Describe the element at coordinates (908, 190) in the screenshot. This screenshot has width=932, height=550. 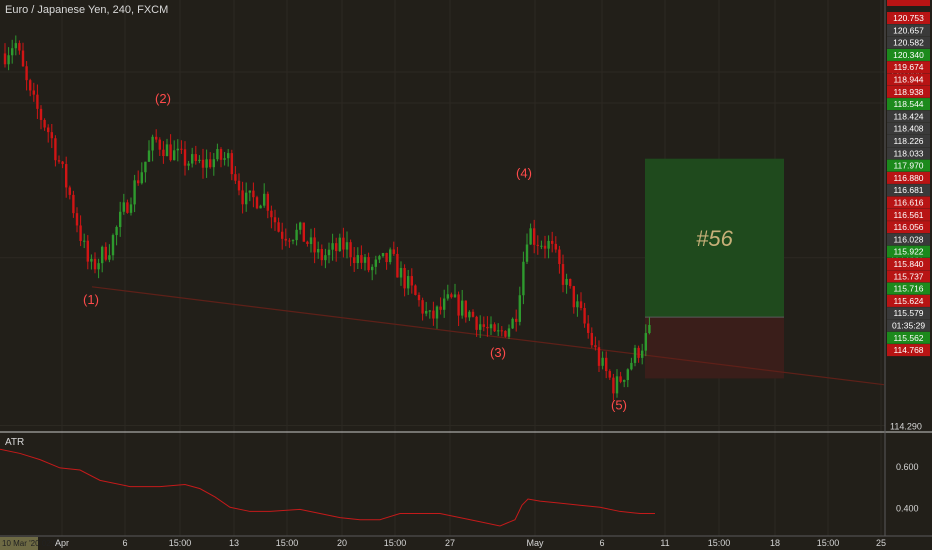
I see `price-tag: 116.681` at that location.